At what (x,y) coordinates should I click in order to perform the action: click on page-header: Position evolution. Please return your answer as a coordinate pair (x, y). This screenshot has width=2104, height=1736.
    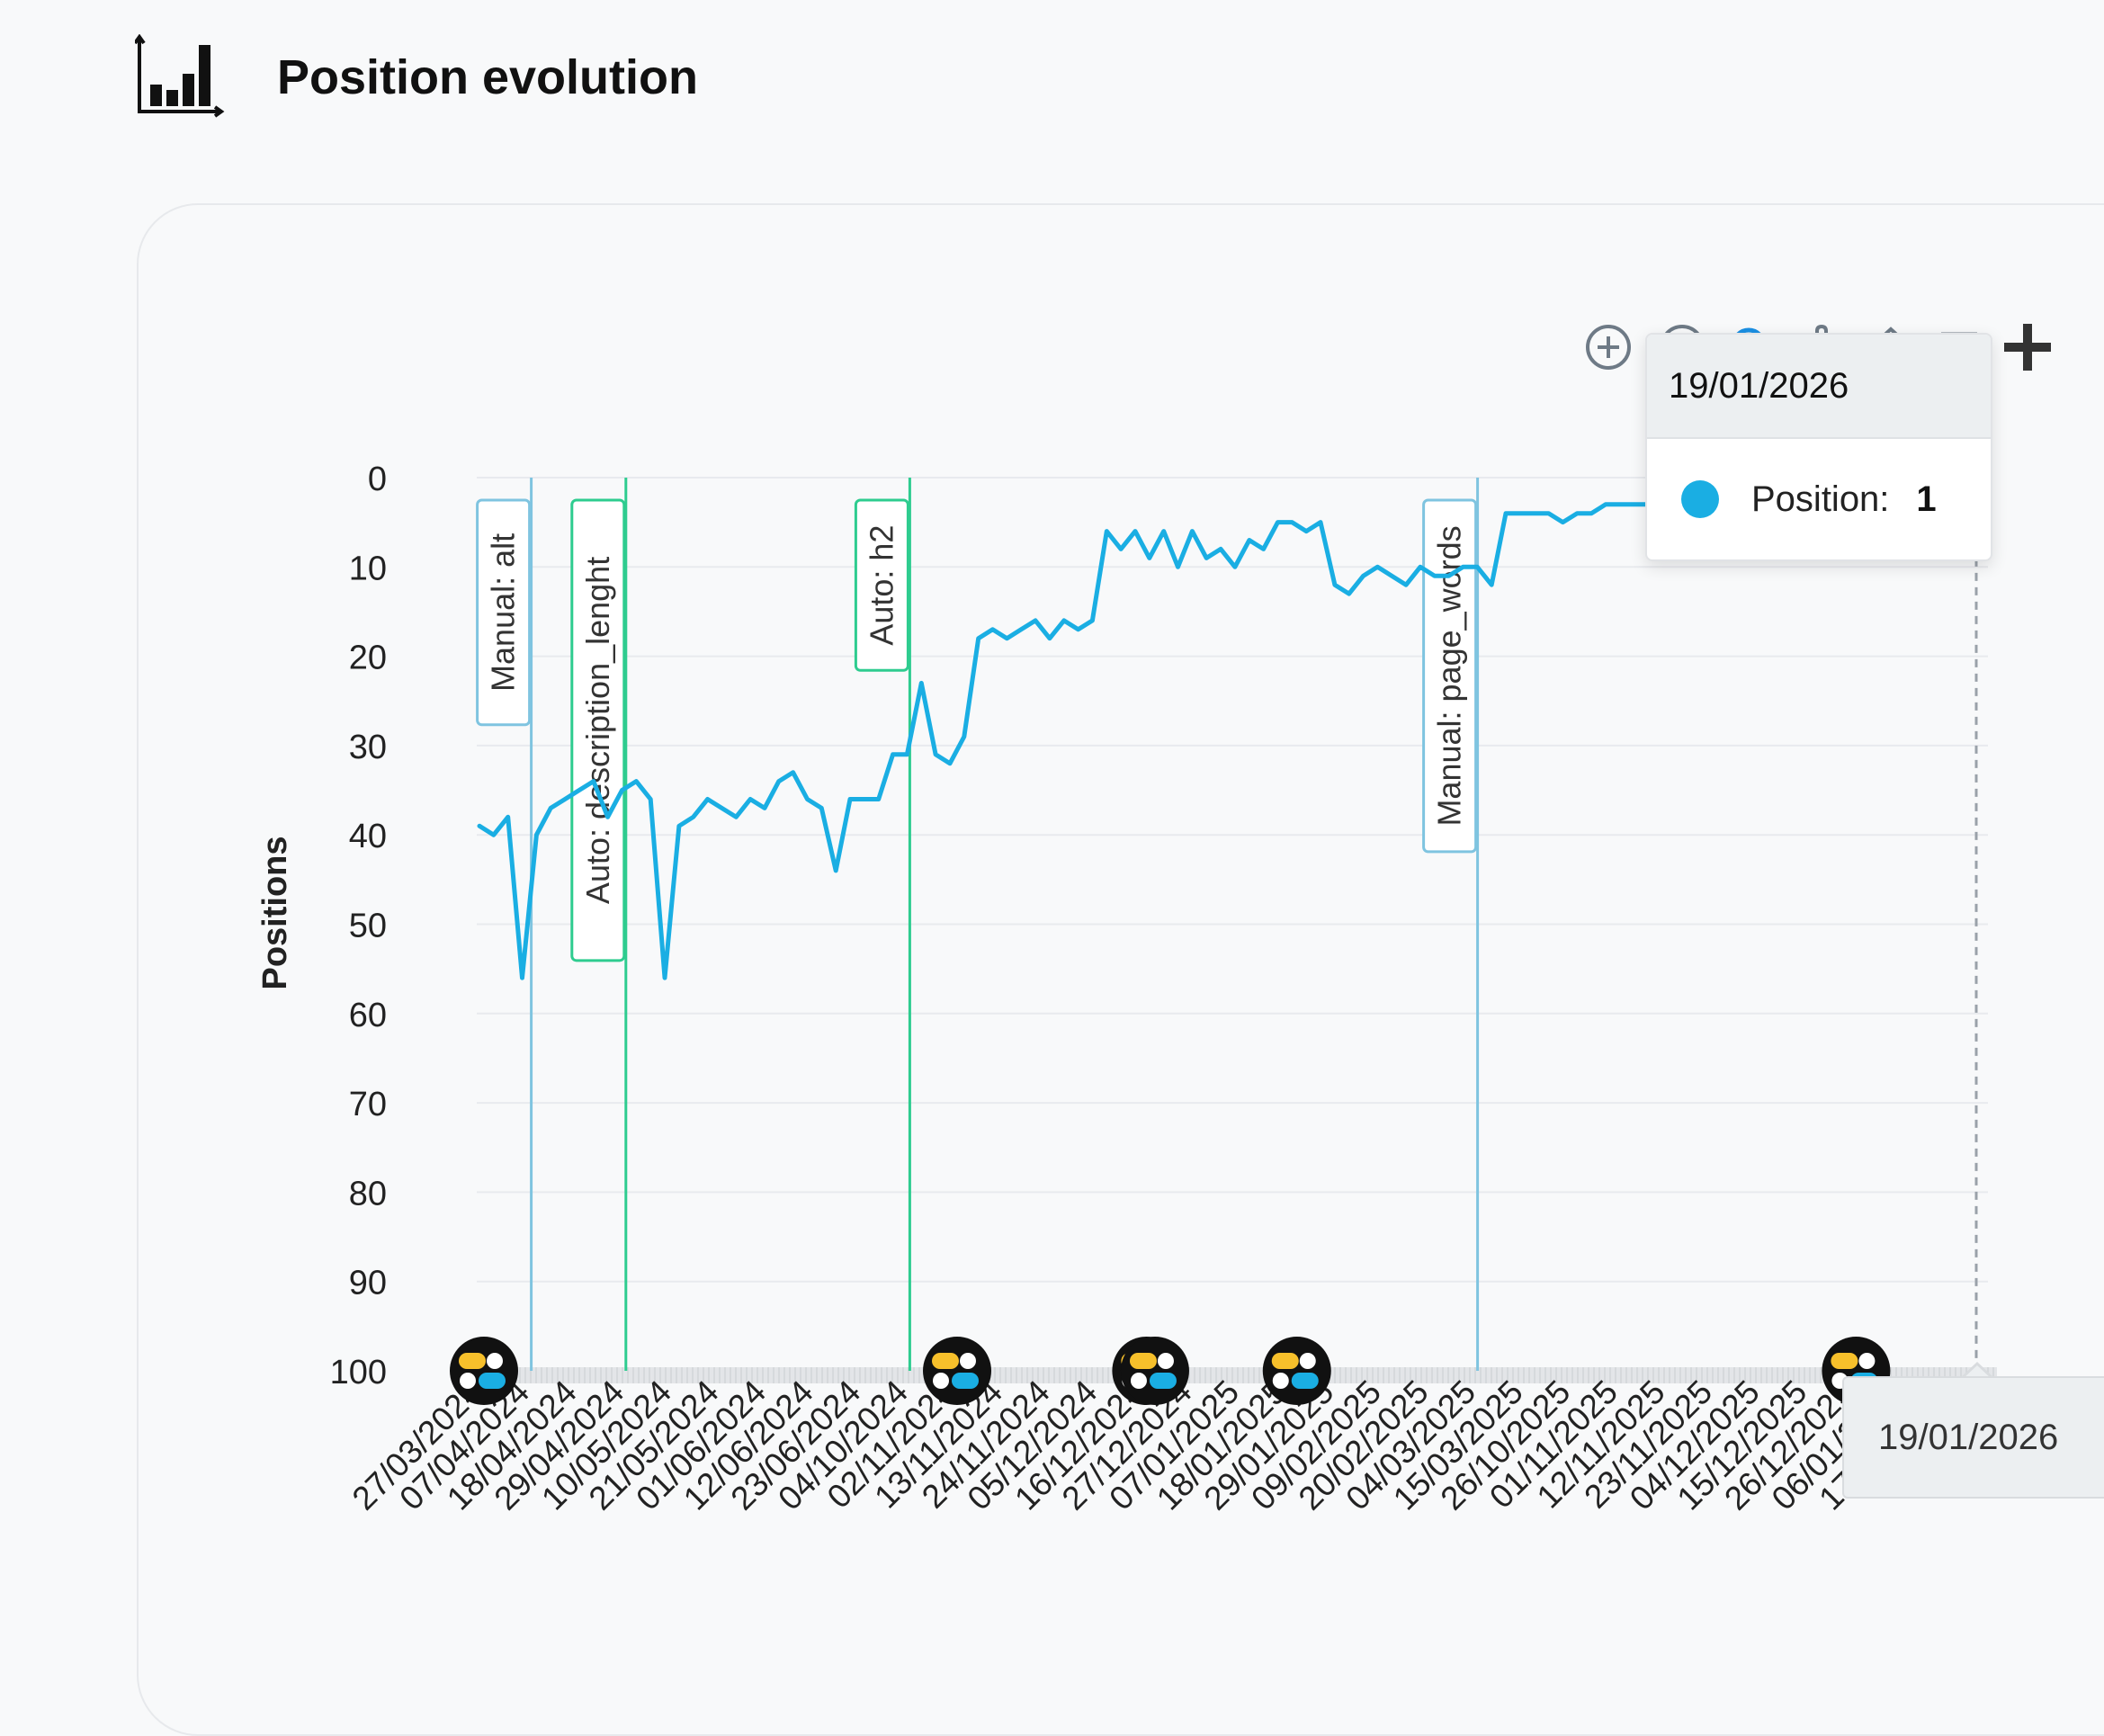
    Looking at the image, I should click on (416, 77).